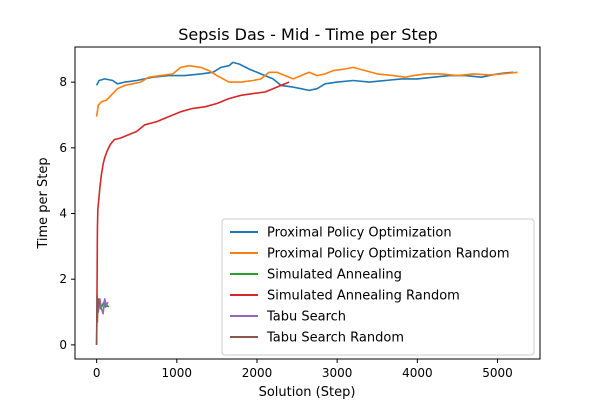  Describe the element at coordinates (334, 275) in the screenshot. I see `legend-entry-label: Simulated Annealing` at that location.